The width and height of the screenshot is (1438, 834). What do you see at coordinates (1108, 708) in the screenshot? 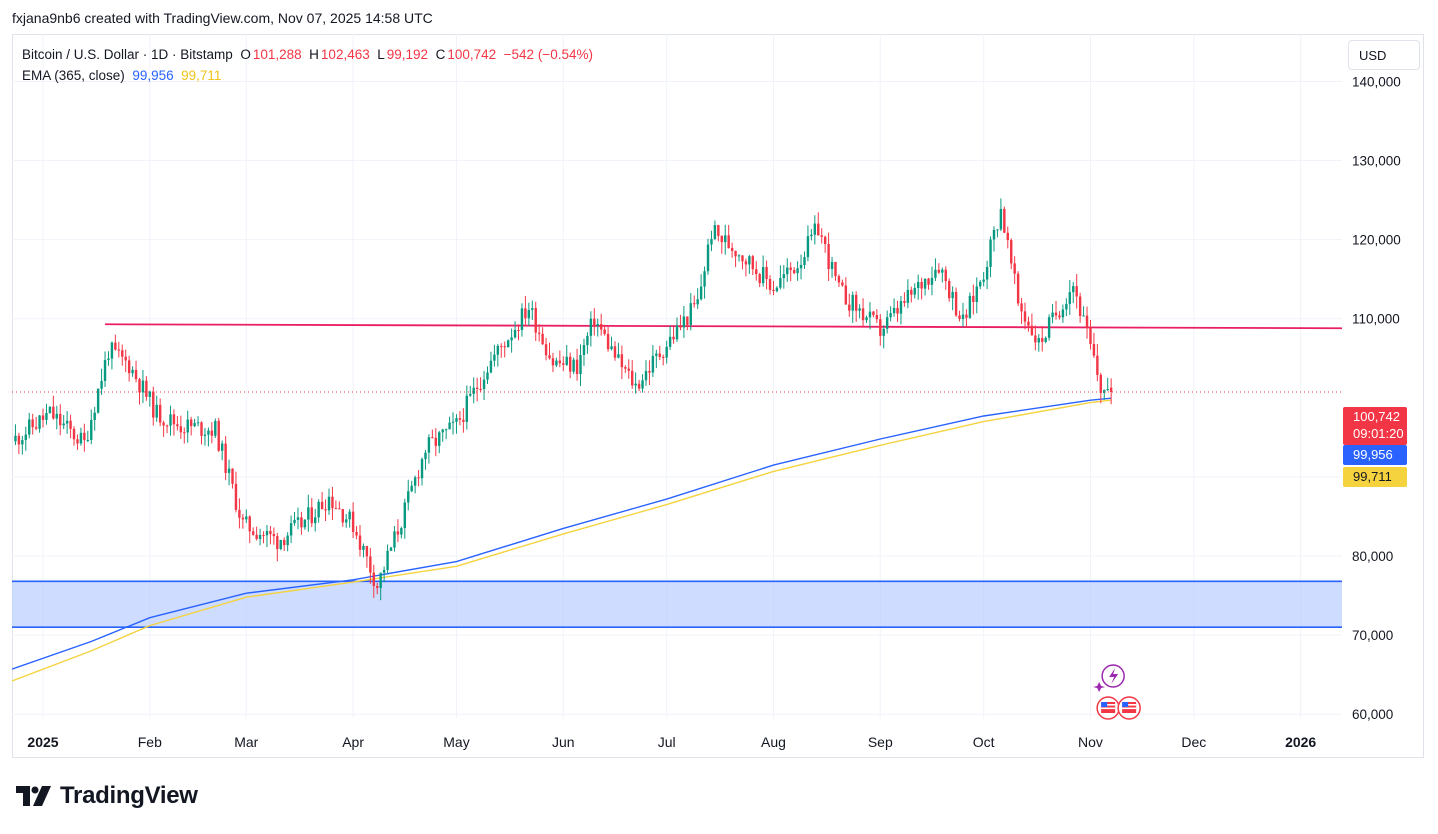
I see `flag-stripe-white` at bounding box center [1108, 708].